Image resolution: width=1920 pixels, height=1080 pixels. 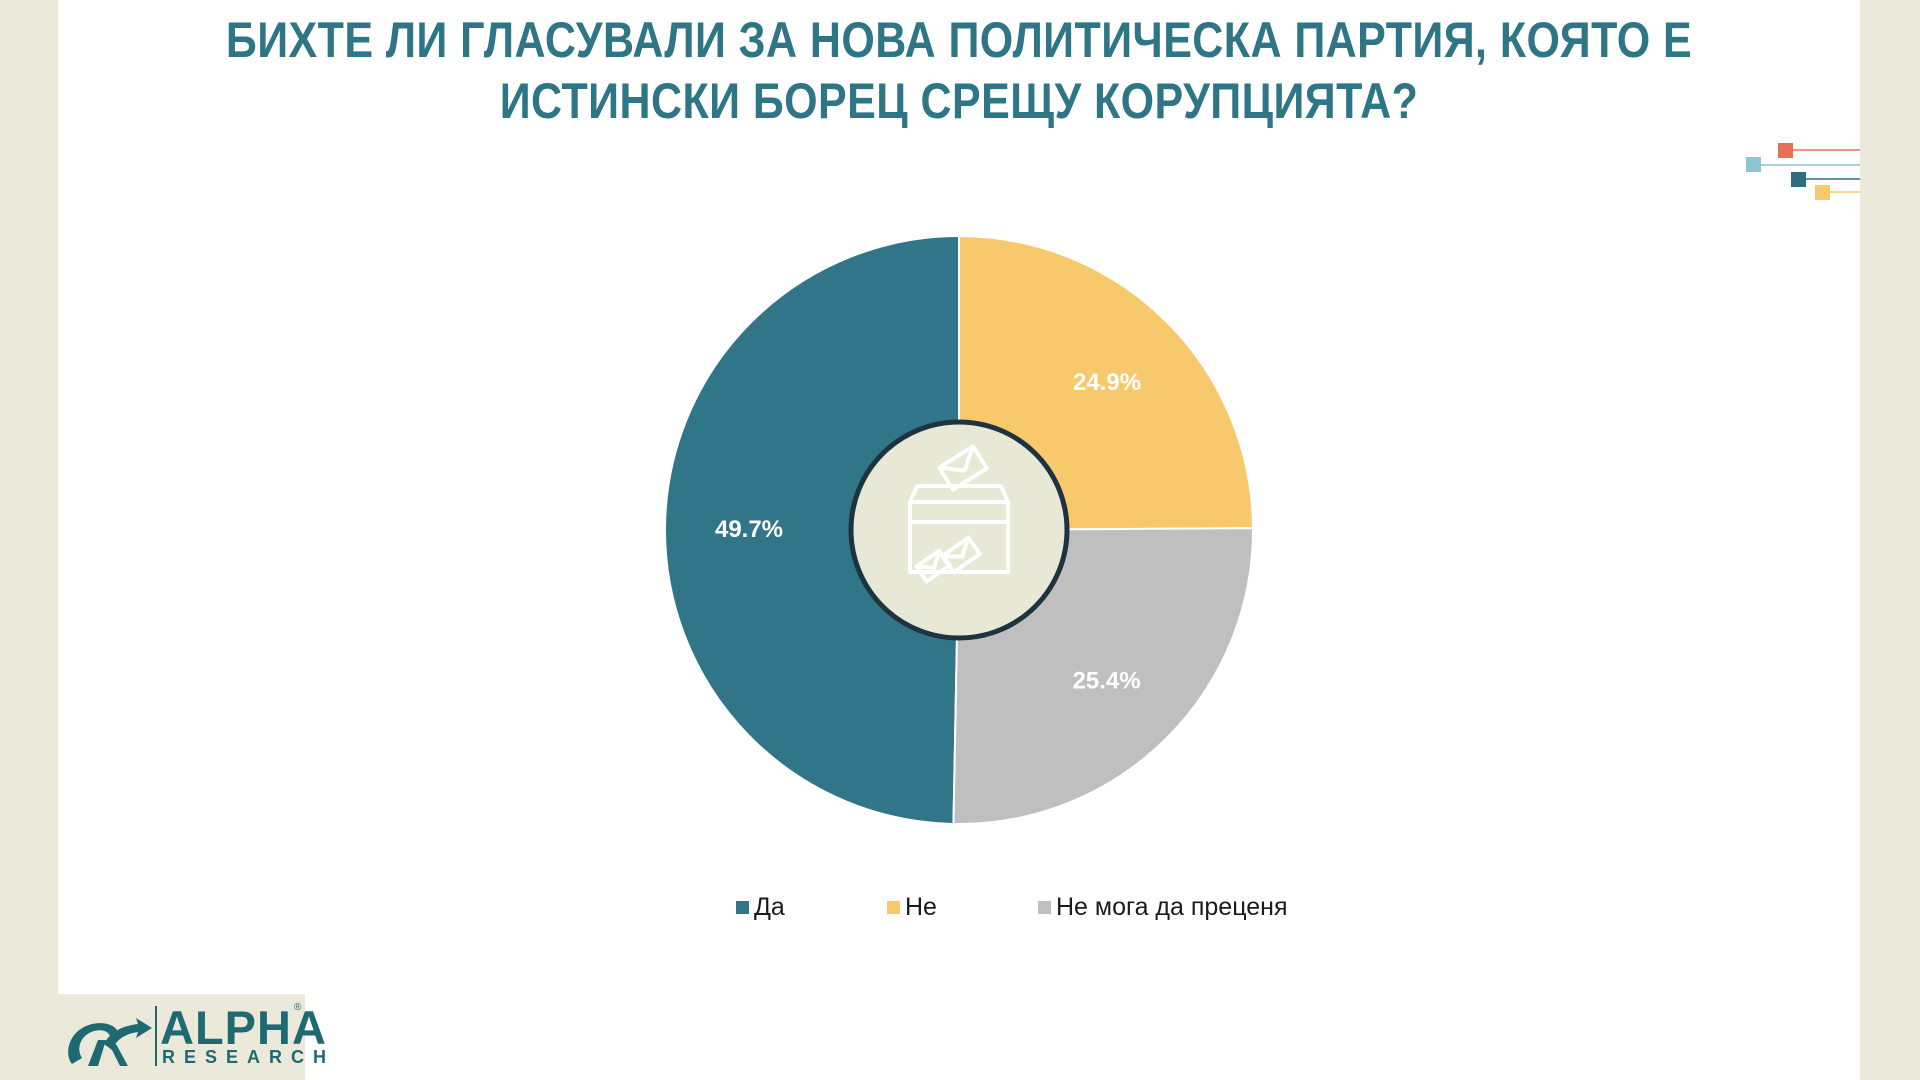 What do you see at coordinates (1107, 382) in the screenshot?
I see `data-label-ne: 24.9%` at bounding box center [1107, 382].